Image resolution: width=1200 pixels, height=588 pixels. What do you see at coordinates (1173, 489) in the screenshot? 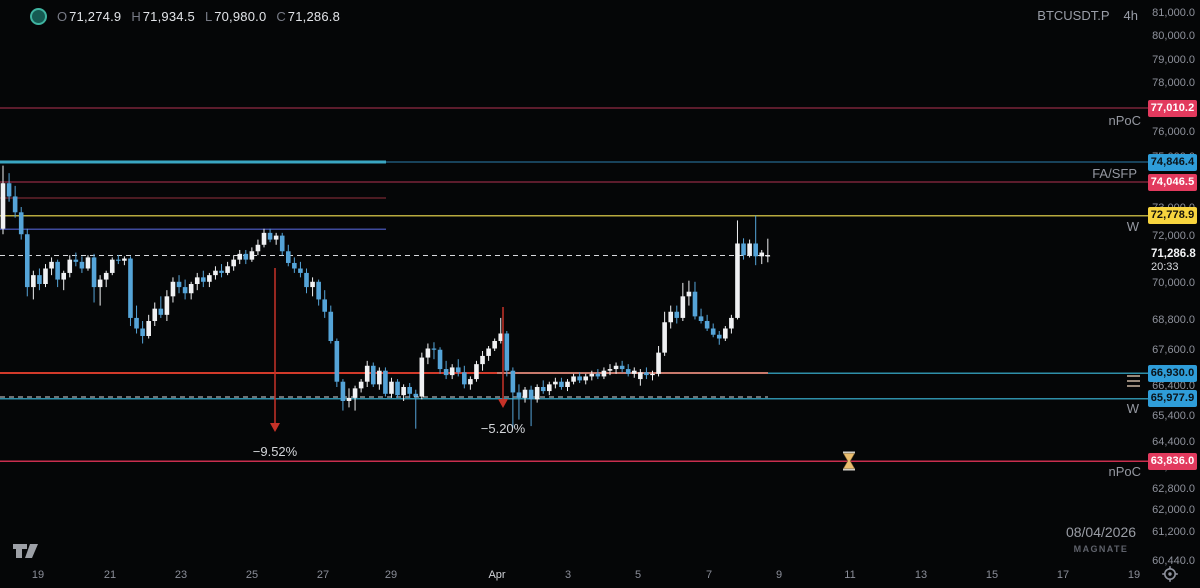
I see `price-tick: 62,800.0` at bounding box center [1173, 489].